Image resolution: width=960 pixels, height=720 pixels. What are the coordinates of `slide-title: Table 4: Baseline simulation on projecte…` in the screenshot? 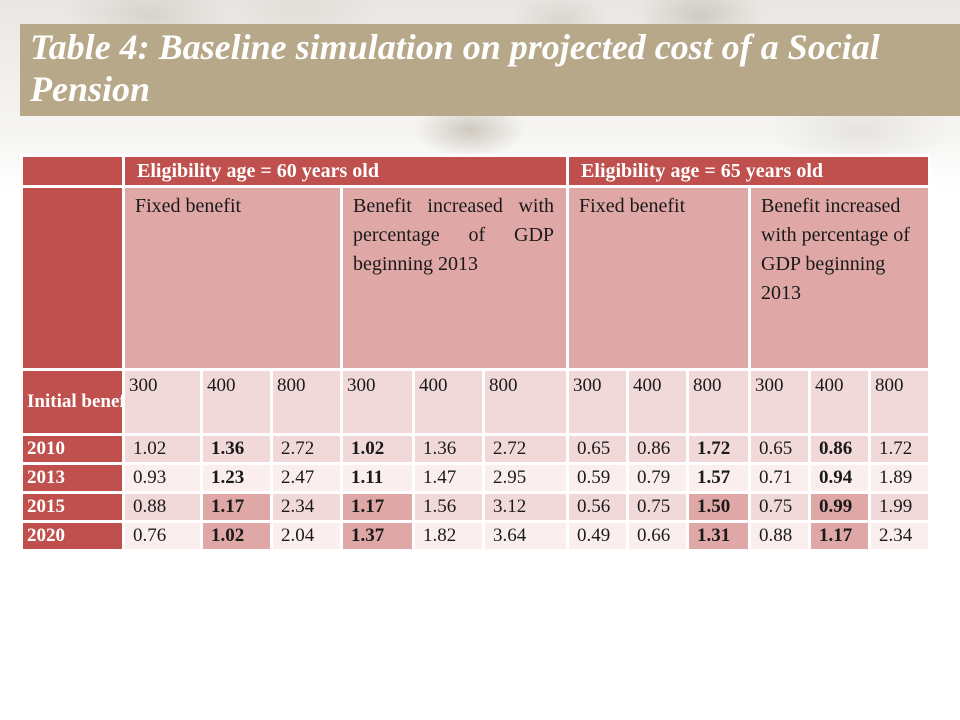 It's located at (455, 68).